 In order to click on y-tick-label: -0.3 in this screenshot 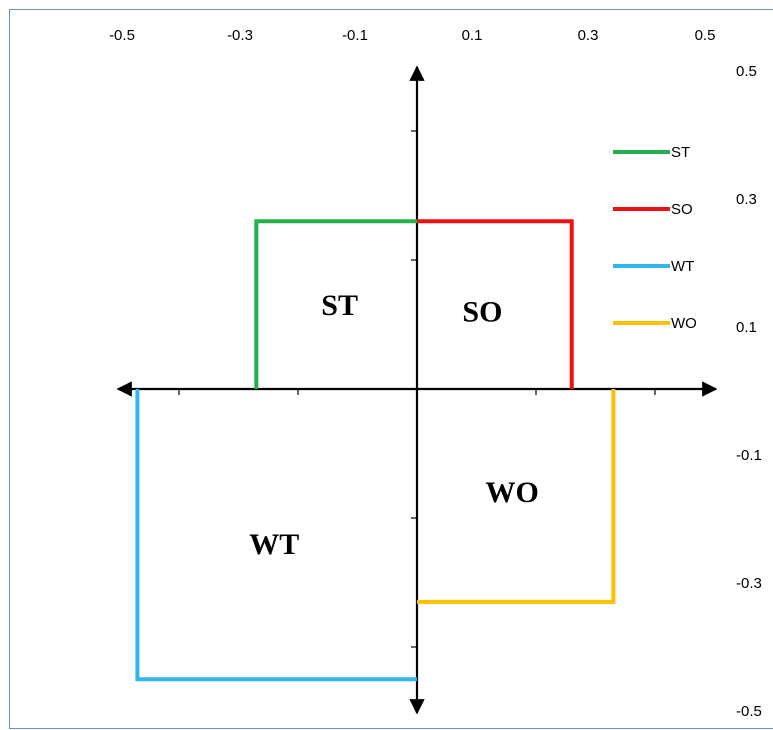, I will do `click(749, 583)`.